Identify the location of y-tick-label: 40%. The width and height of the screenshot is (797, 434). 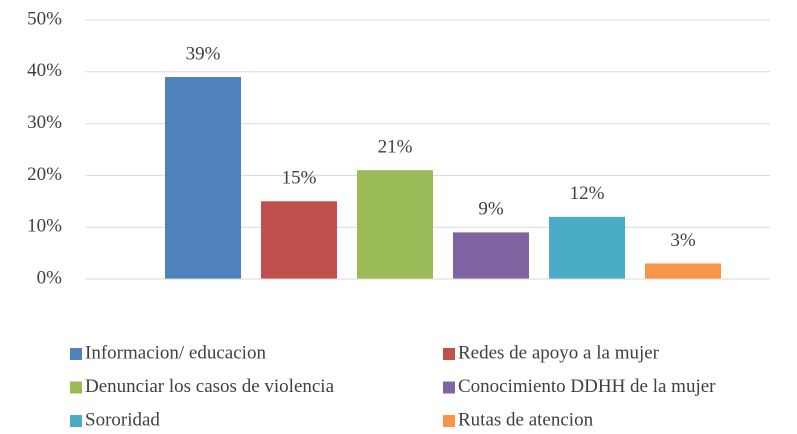
(44, 70).